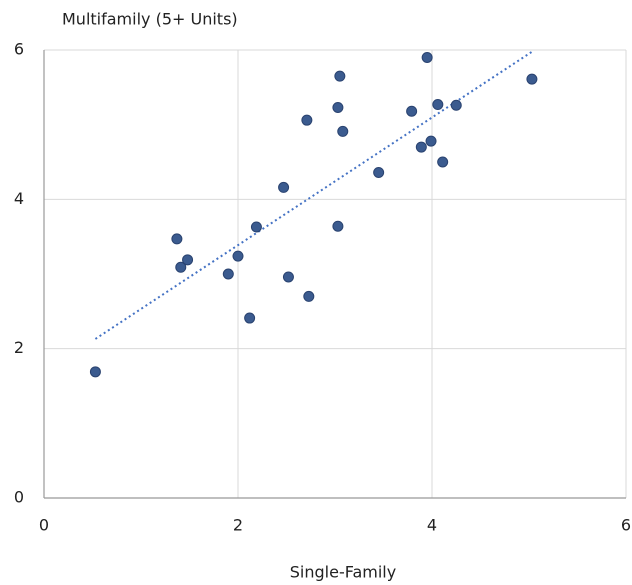 The height and width of the screenshot is (585, 632). I want to click on x-tick-label: 6, so click(626, 525).